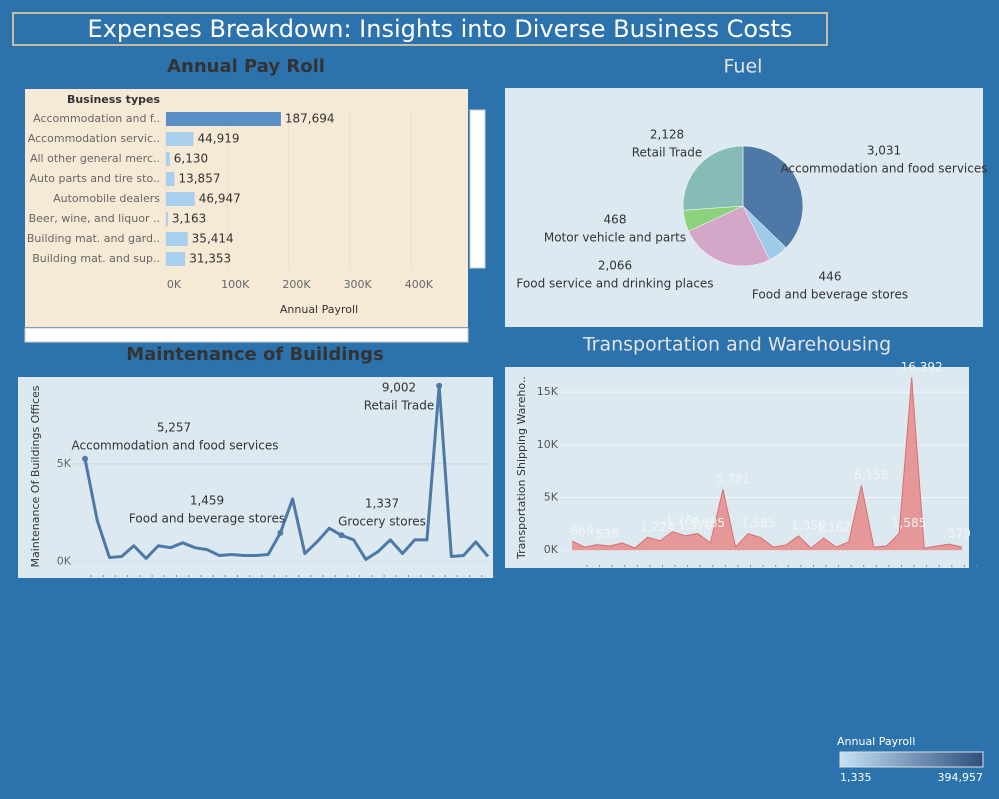  Describe the element at coordinates (310, 119) in the screenshot. I see `value-label: 187,694` at that location.